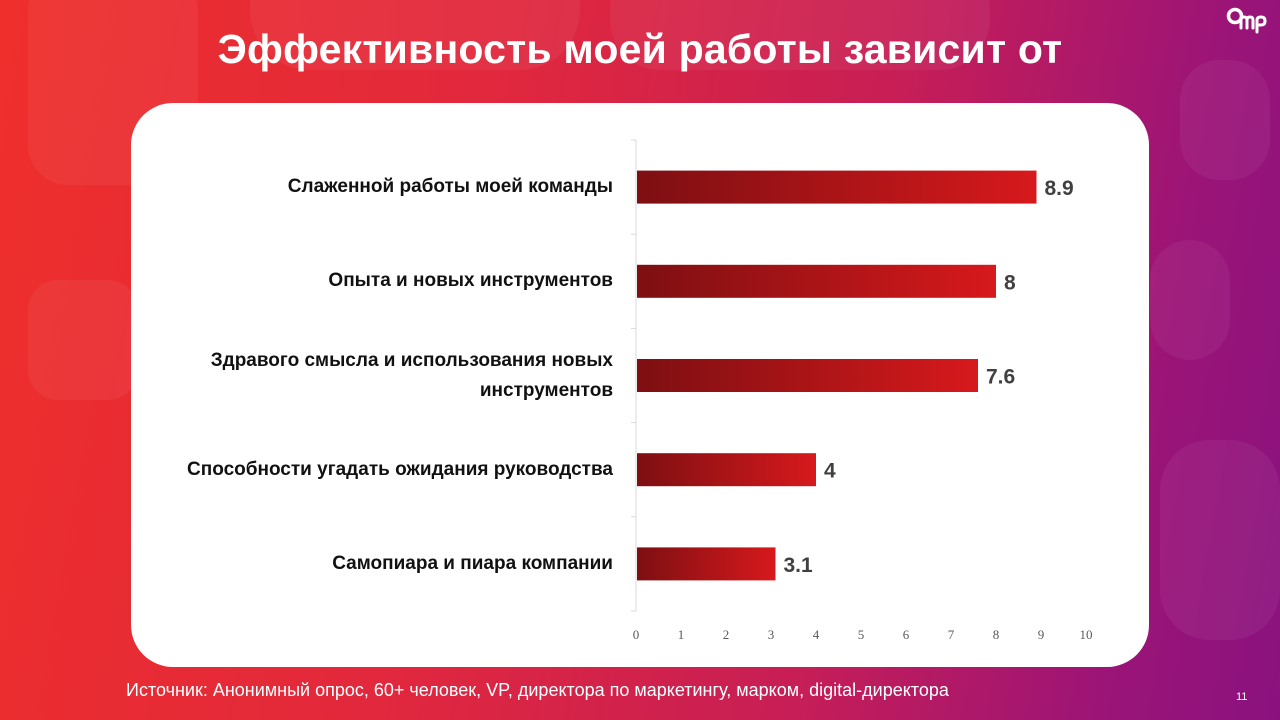  What do you see at coordinates (726, 634) in the screenshot?
I see `x-tick-label: 2` at bounding box center [726, 634].